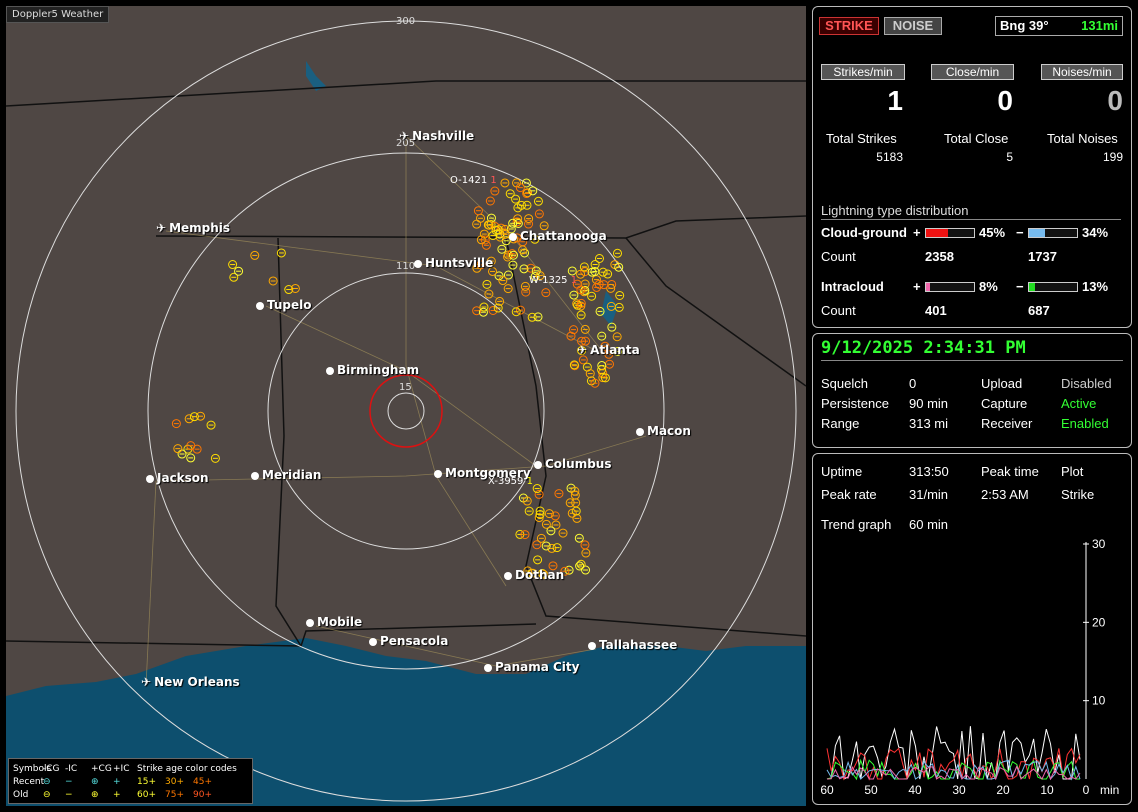 The height and width of the screenshot is (812, 1138). Describe the element at coordinates (558, 236) in the screenshot. I see `city-label: Chattanooga` at that location.